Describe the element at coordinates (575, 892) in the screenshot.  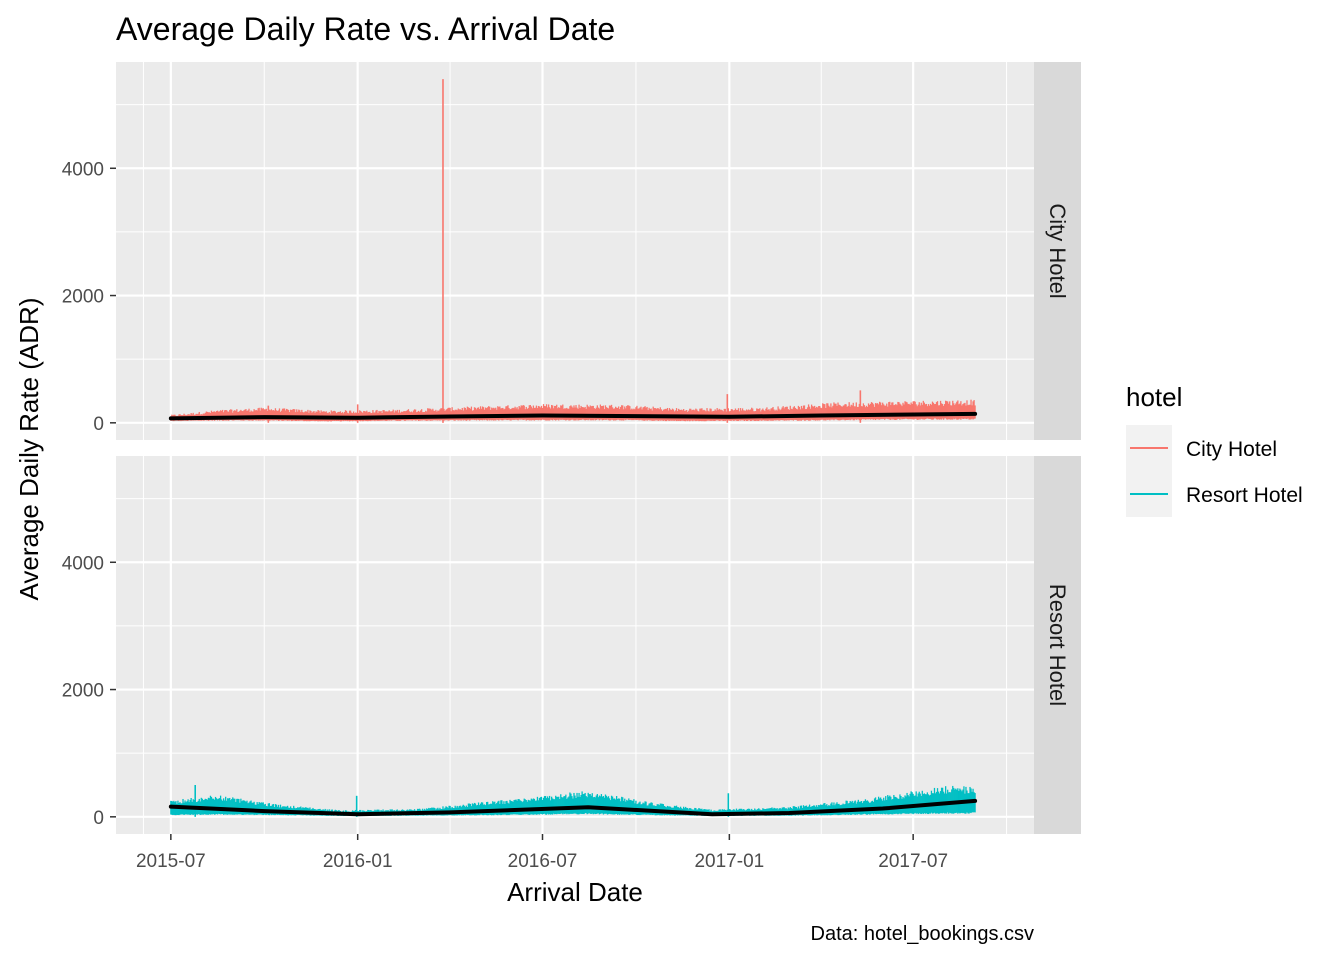
I see `x-axis-title: Arrival Date` at that location.